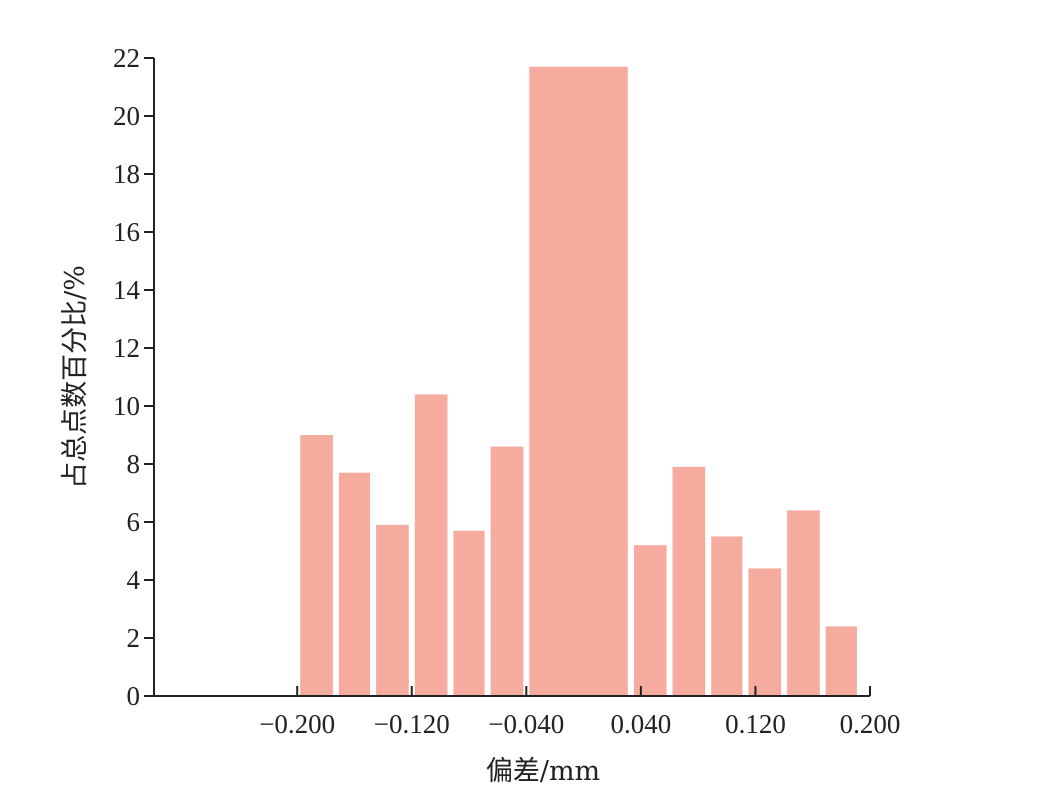 This screenshot has height=806, width=1042. What do you see at coordinates (75, 377) in the screenshot?
I see `y-axis-title: 占总点数百分比/%` at bounding box center [75, 377].